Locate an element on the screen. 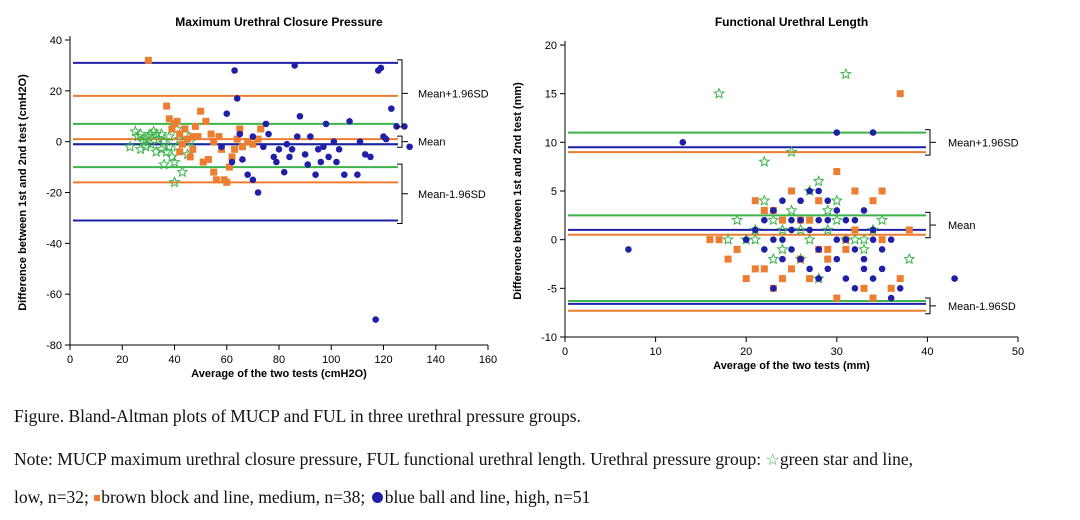  x-tick-label: 20 is located at coordinates (746, 352).